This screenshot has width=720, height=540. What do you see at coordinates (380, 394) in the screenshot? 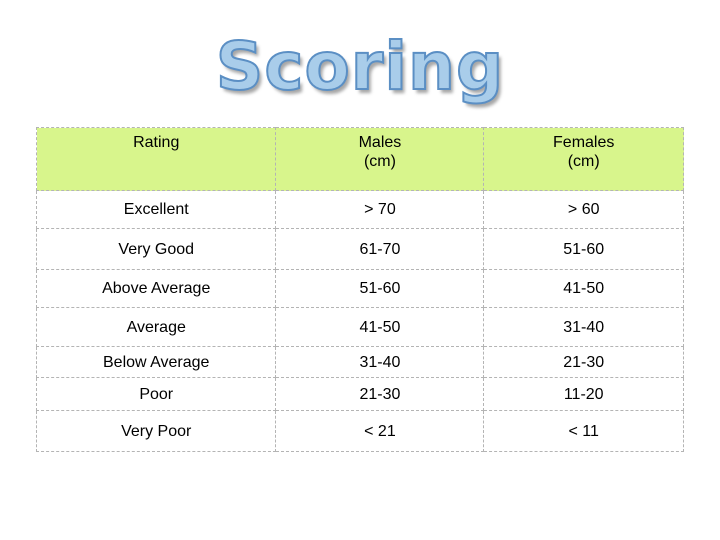
I see `cell-males: 21-30` at bounding box center [380, 394].